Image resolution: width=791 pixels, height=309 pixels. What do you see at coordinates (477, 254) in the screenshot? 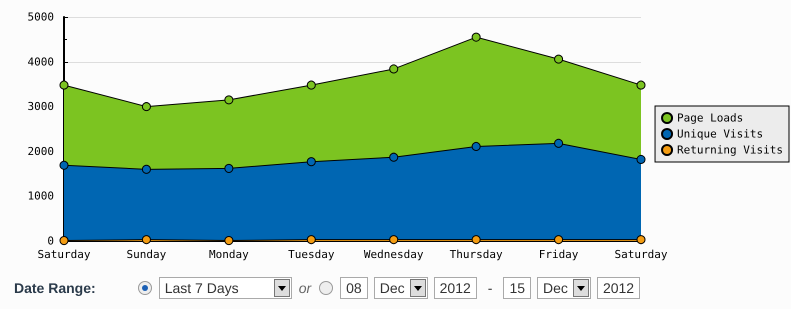
I see `x-tick-label: Thursday` at bounding box center [477, 254].